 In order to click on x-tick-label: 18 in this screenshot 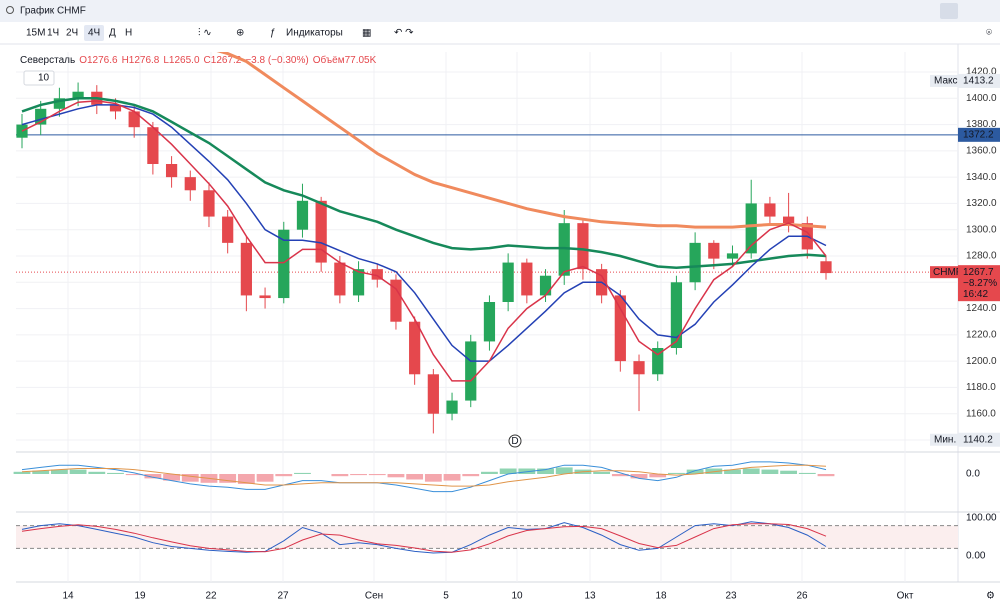, I will do `click(661, 596)`.